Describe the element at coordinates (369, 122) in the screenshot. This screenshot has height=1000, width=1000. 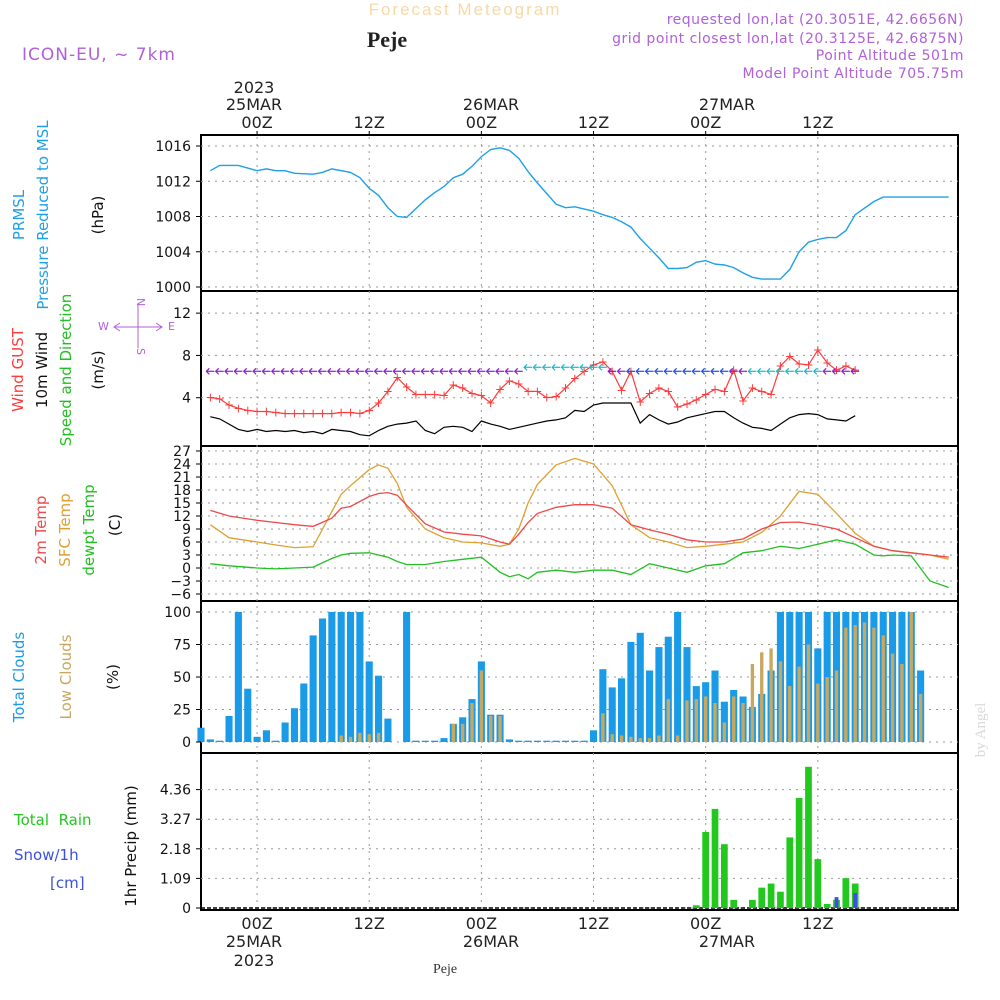
I see `top-time-tick: 12Z` at that location.